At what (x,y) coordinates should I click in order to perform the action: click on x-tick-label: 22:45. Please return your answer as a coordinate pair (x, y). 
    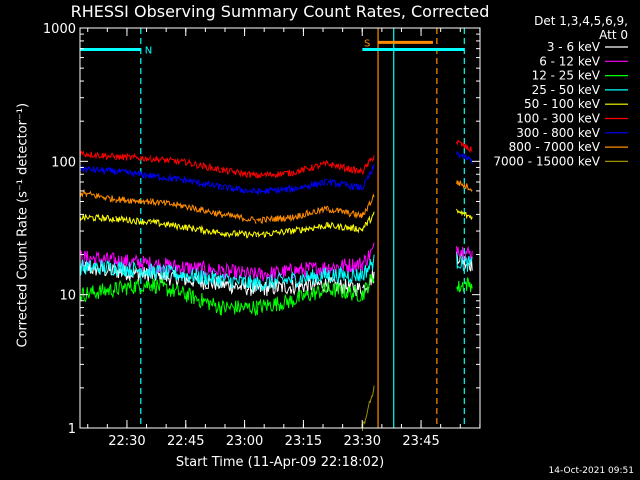
    Looking at the image, I should click on (185, 441).